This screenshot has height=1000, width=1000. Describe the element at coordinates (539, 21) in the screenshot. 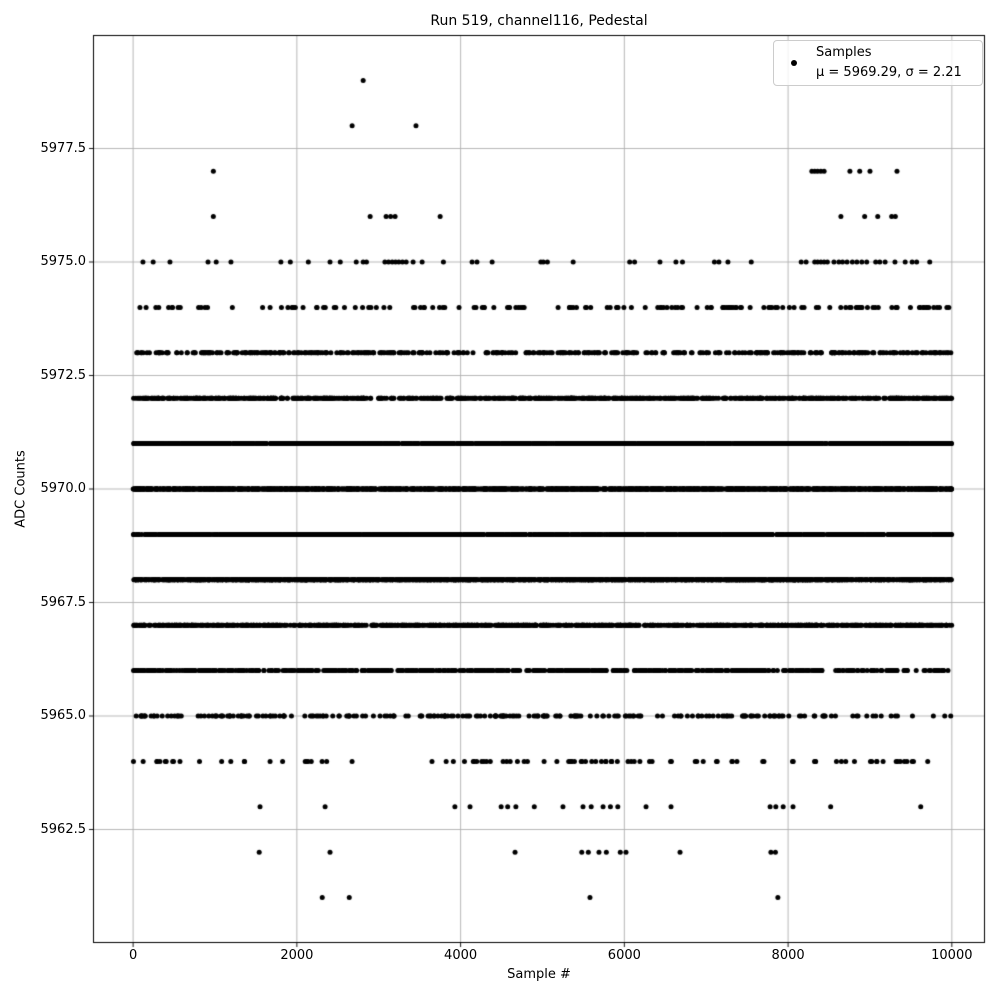

I see `chart-title: Run 519, channel116, Pedestal` at that location.